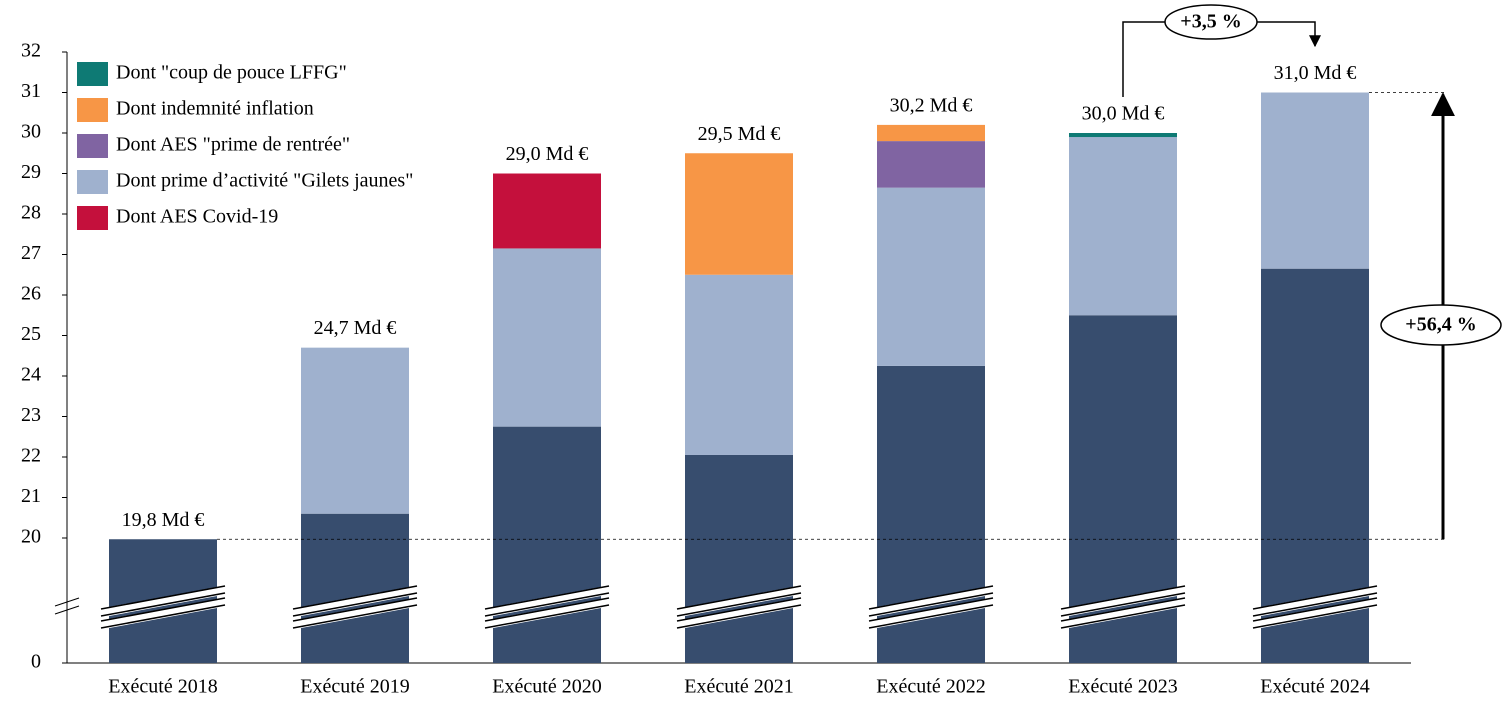 The width and height of the screenshot is (1505, 717). Describe the element at coordinates (31, 294) in the screenshot. I see `y-tick-label: 26` at that location.